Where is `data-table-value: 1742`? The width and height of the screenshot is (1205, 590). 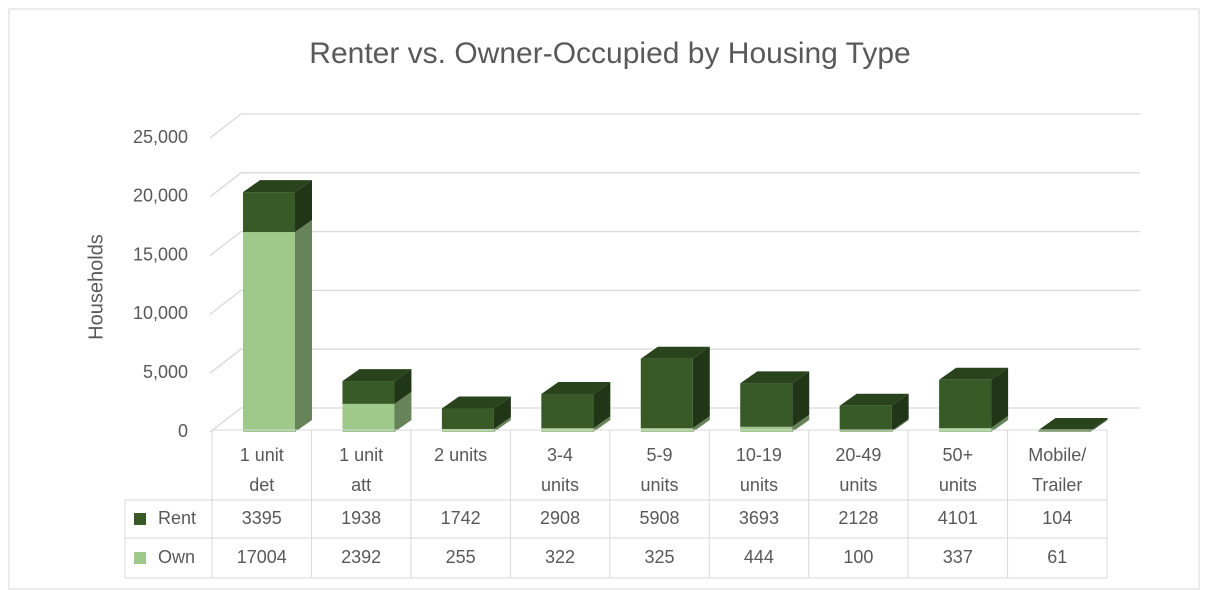
data-table-value: 1742 is located at coordinates (461, 518).